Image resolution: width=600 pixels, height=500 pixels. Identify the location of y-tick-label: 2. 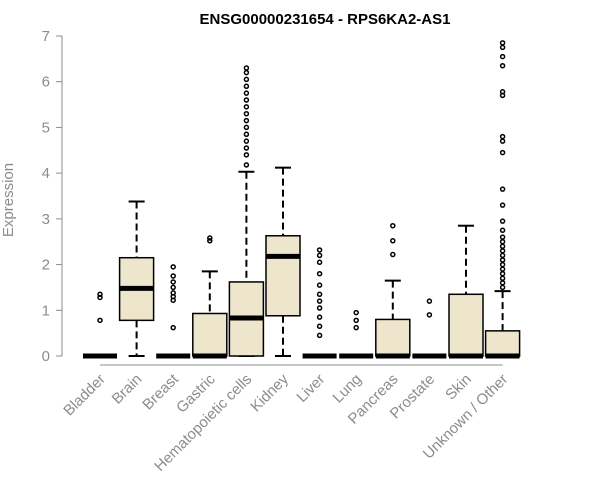
(46, 265).